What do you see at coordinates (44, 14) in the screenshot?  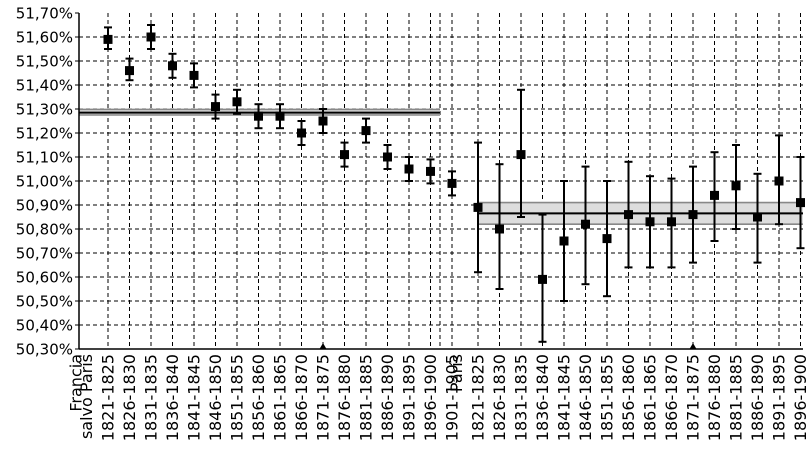 I see `y-tick-label: 51,70%` at bounding box center [44, 14].